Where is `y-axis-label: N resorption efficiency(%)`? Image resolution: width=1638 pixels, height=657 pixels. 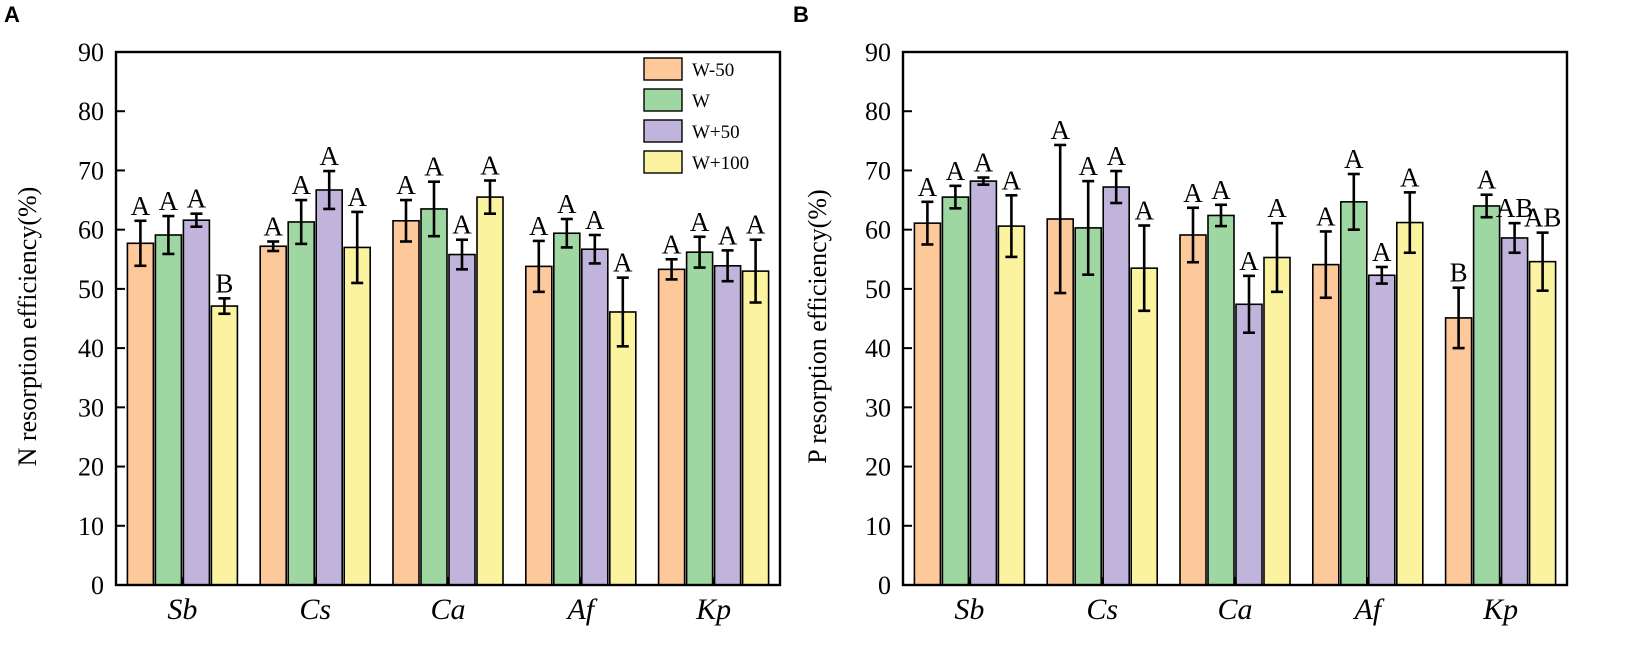
y-axis-label: N resorption efficiency(%) is located at coordinates (27, 327).